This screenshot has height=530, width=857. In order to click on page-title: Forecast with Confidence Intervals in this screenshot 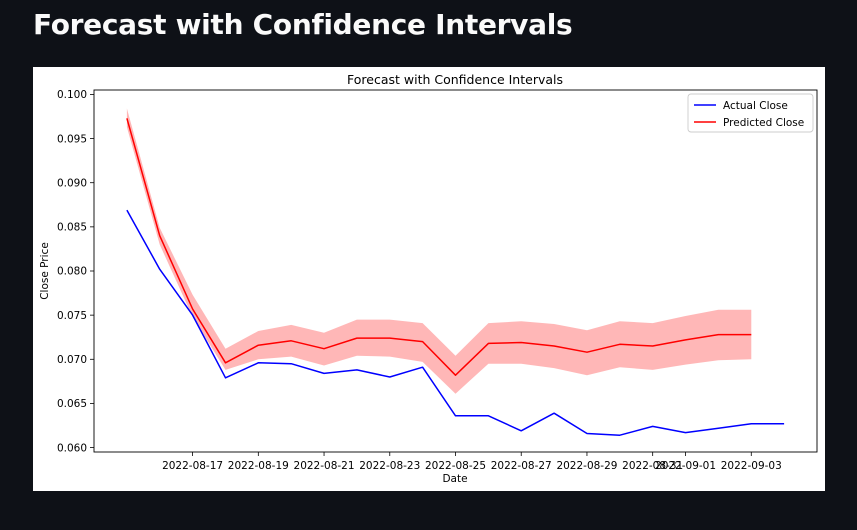, I will do `click(303, 24)`.